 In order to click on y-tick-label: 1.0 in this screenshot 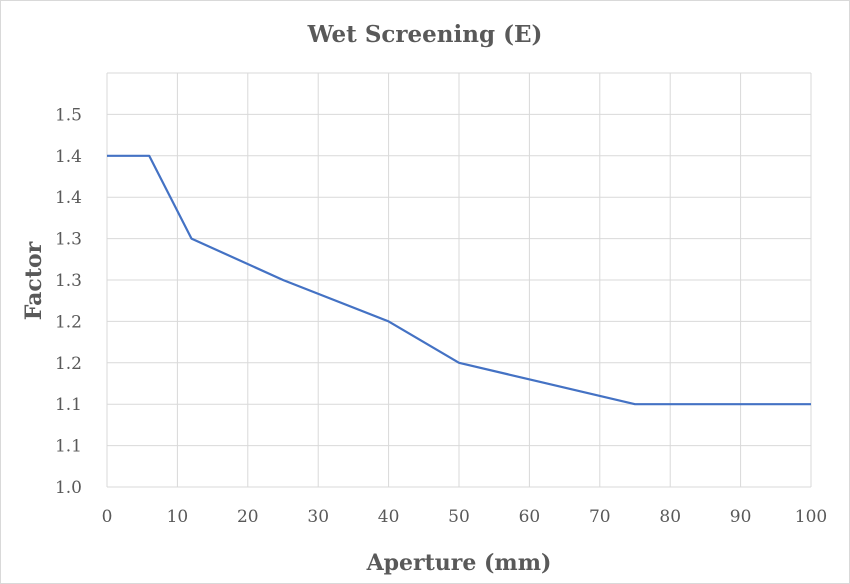, I will do `click(68, 488)`.